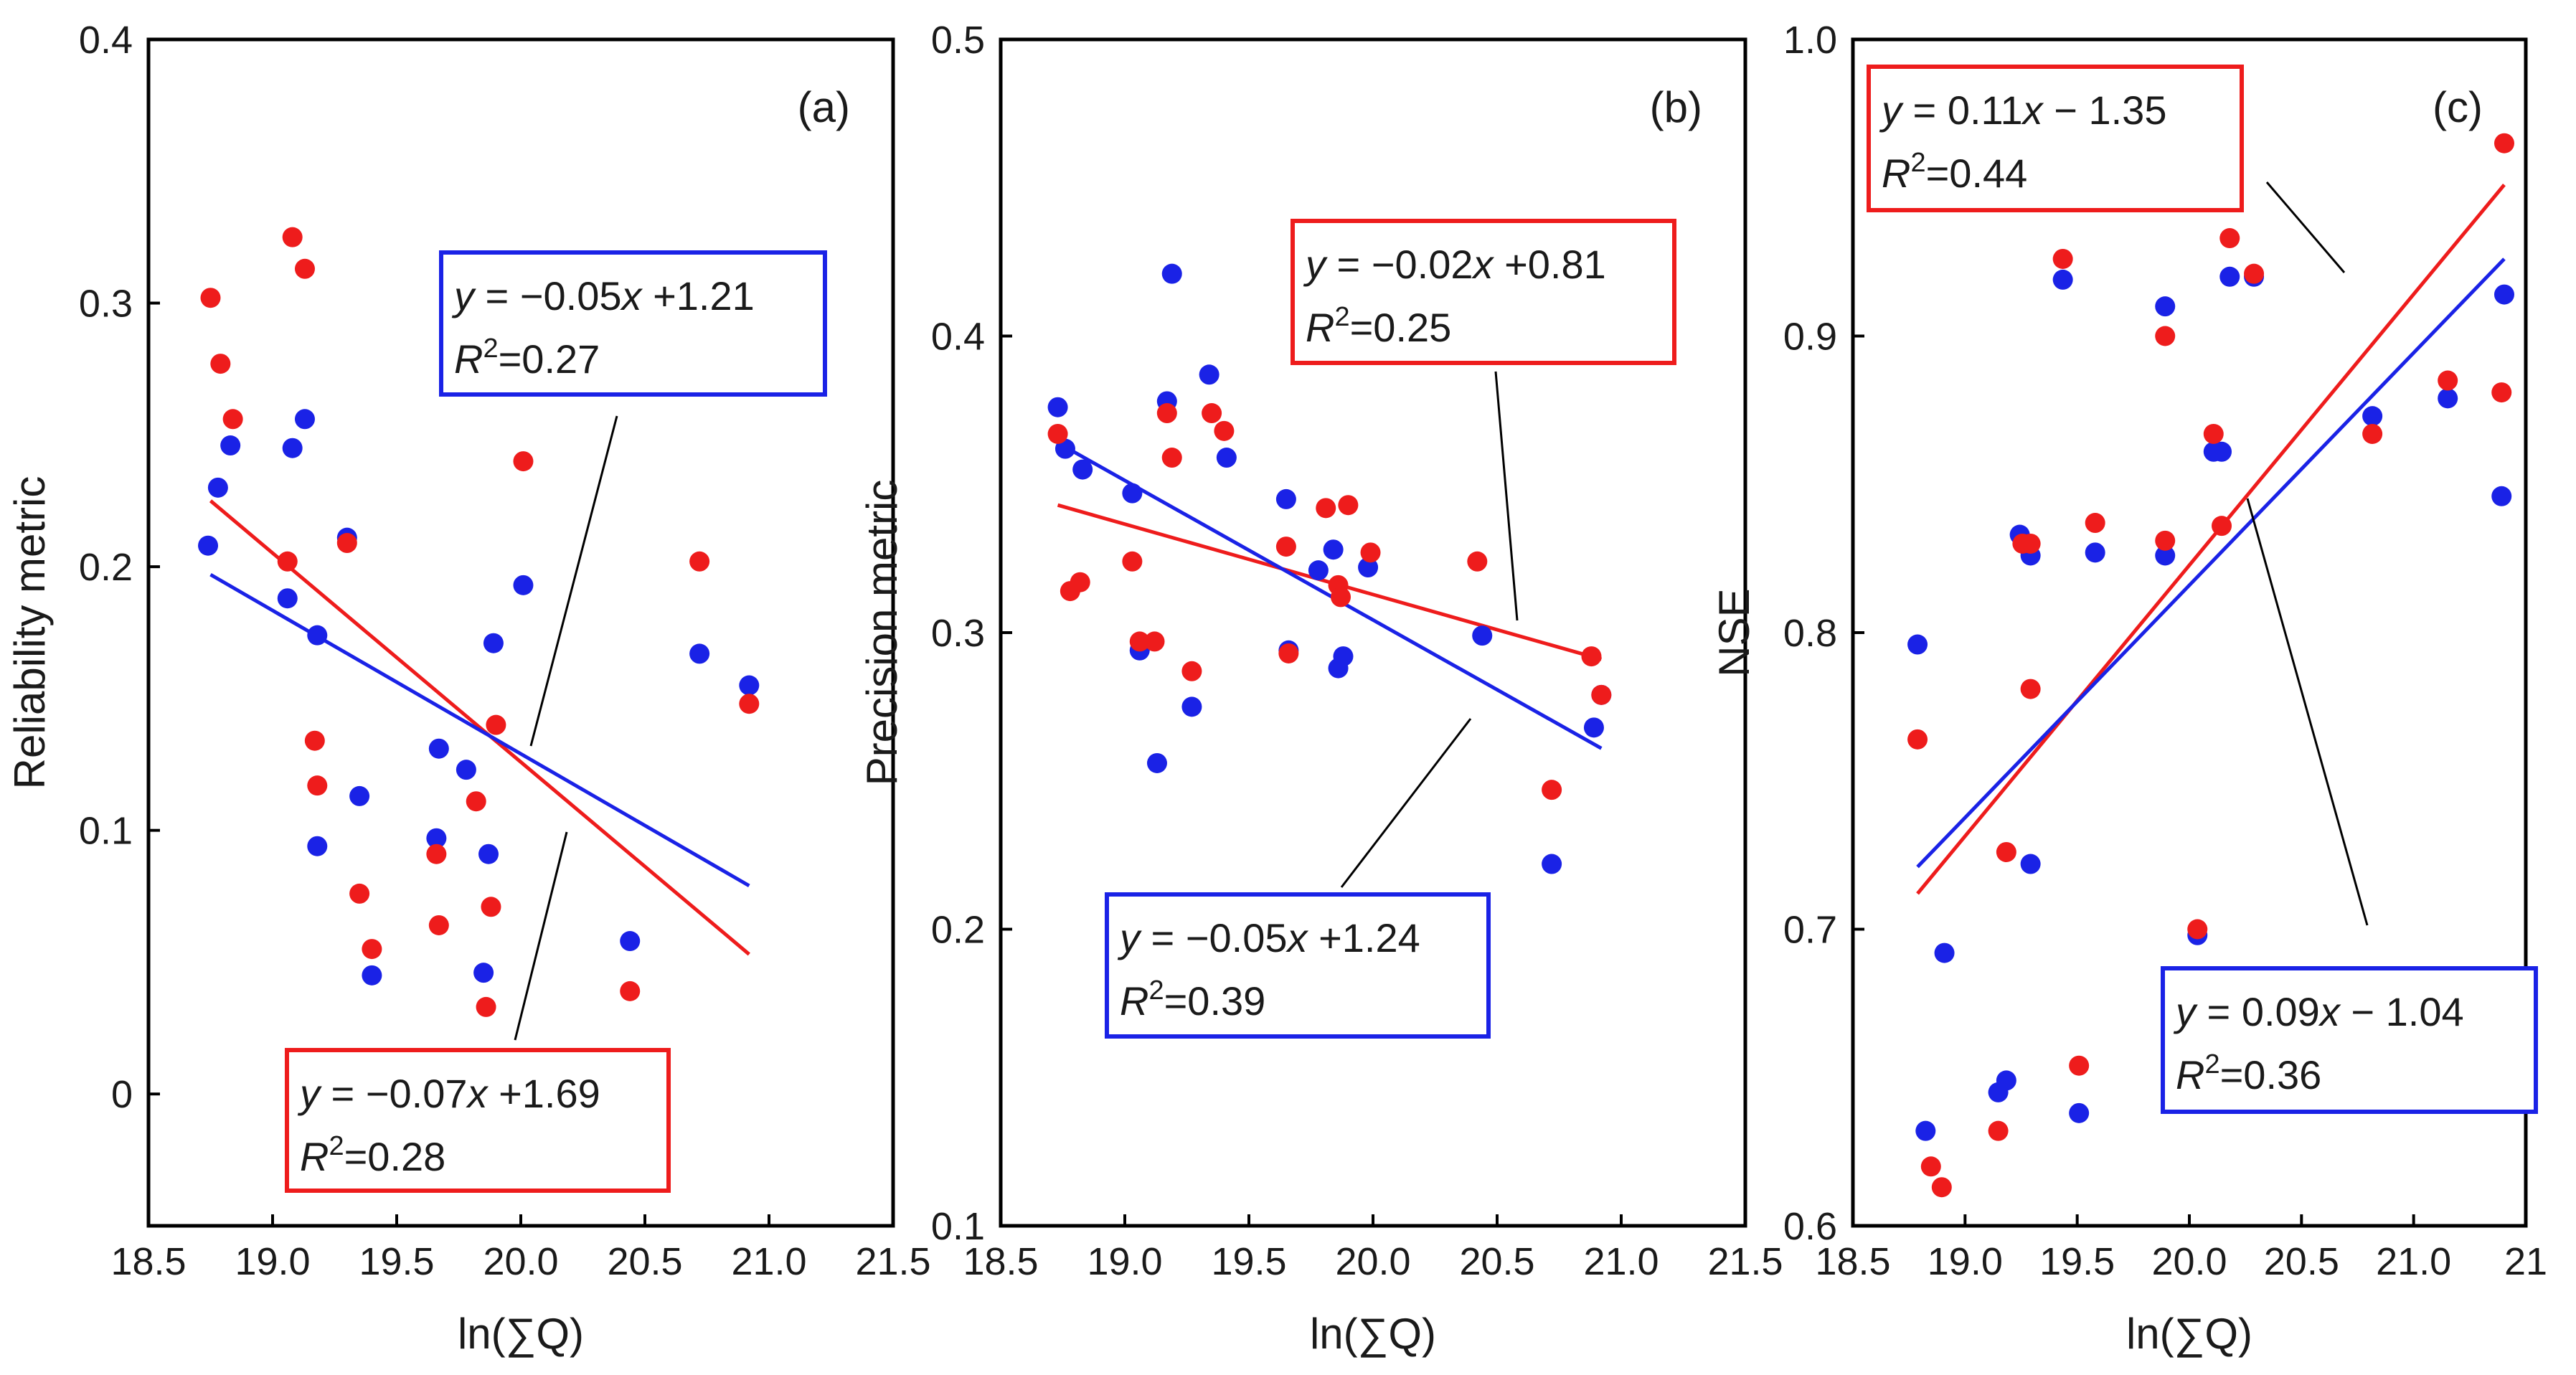 The height and width of the screenshot is (1375, 2576). What do you see at coordinates (106, 40) in the screenshot?
I see `y-tick-label: 0.4` at bounding box center [106, 40].